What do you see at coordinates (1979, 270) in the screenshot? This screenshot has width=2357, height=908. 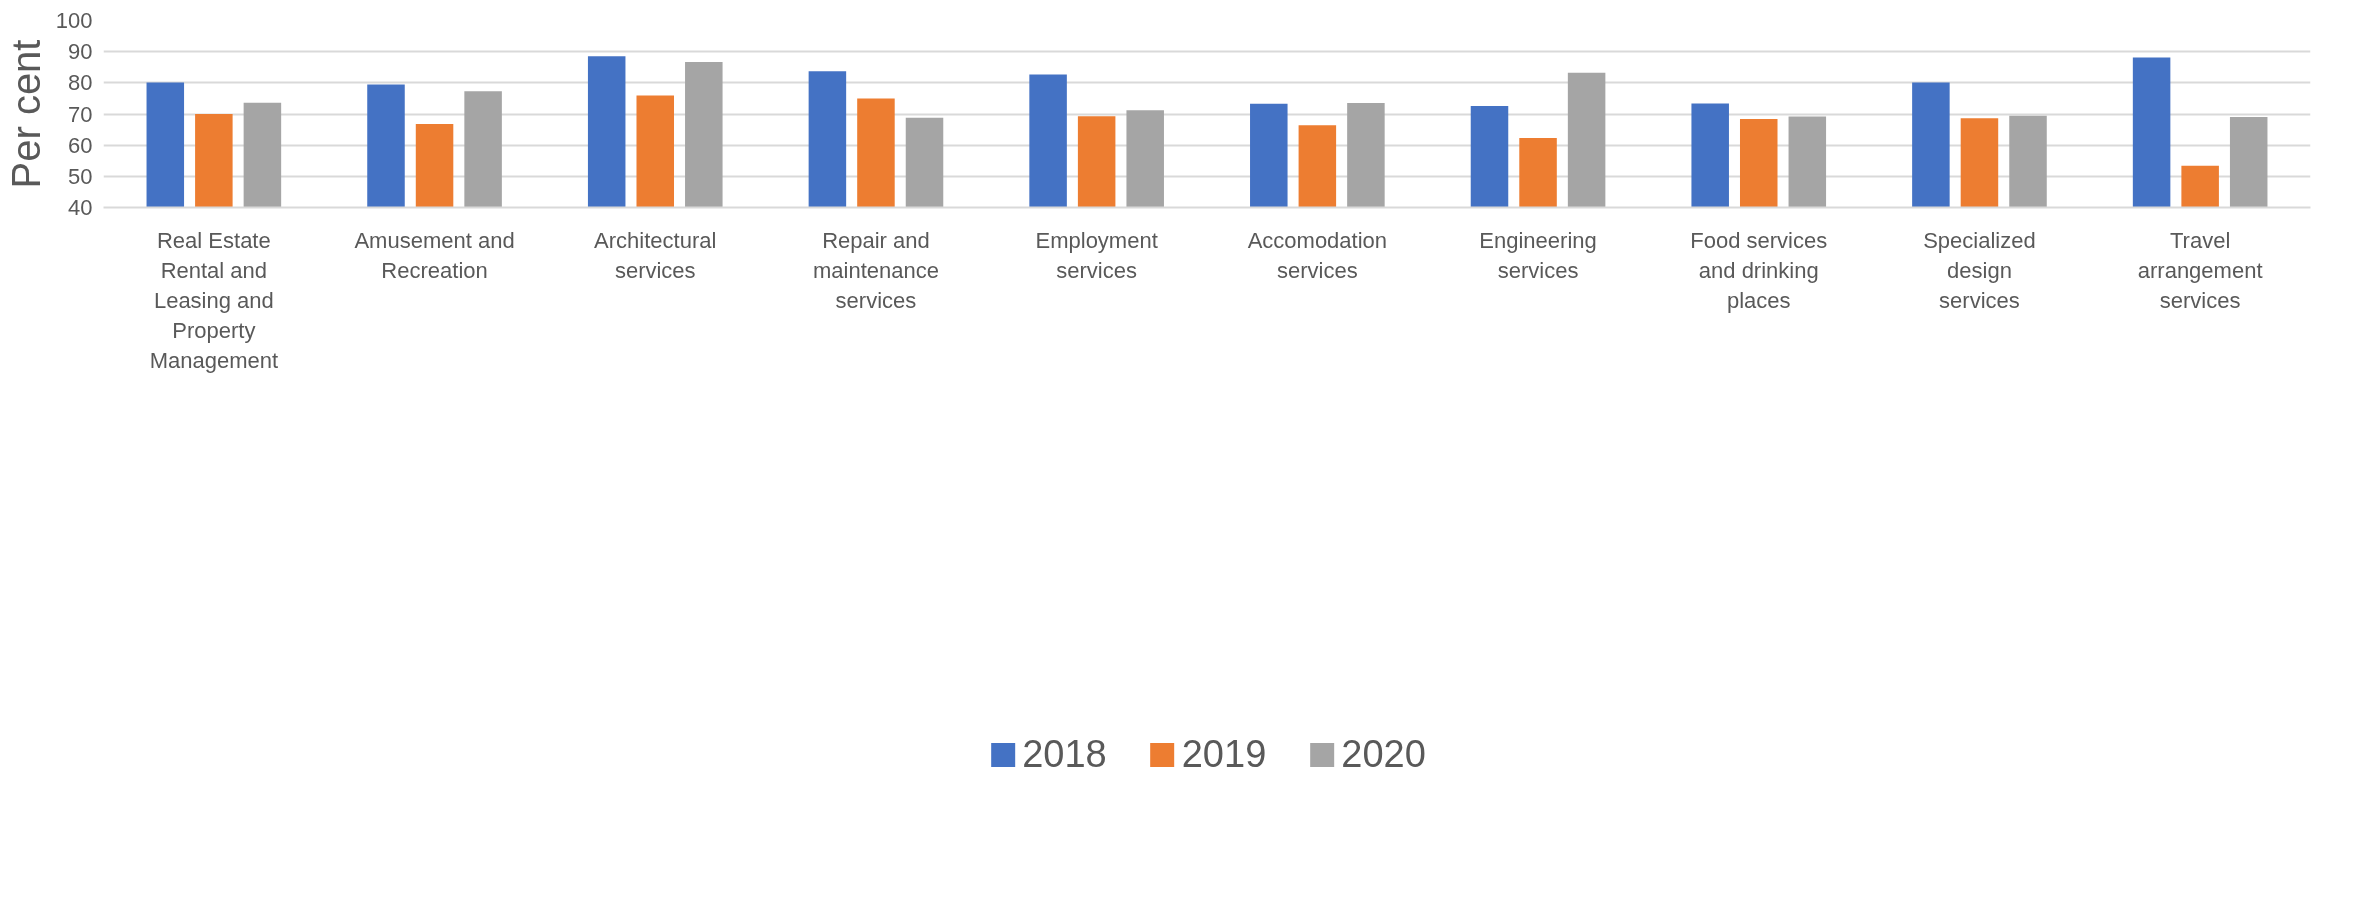 I see `x-tick-label: Specialized design services` at bounding box center [1979, 270].